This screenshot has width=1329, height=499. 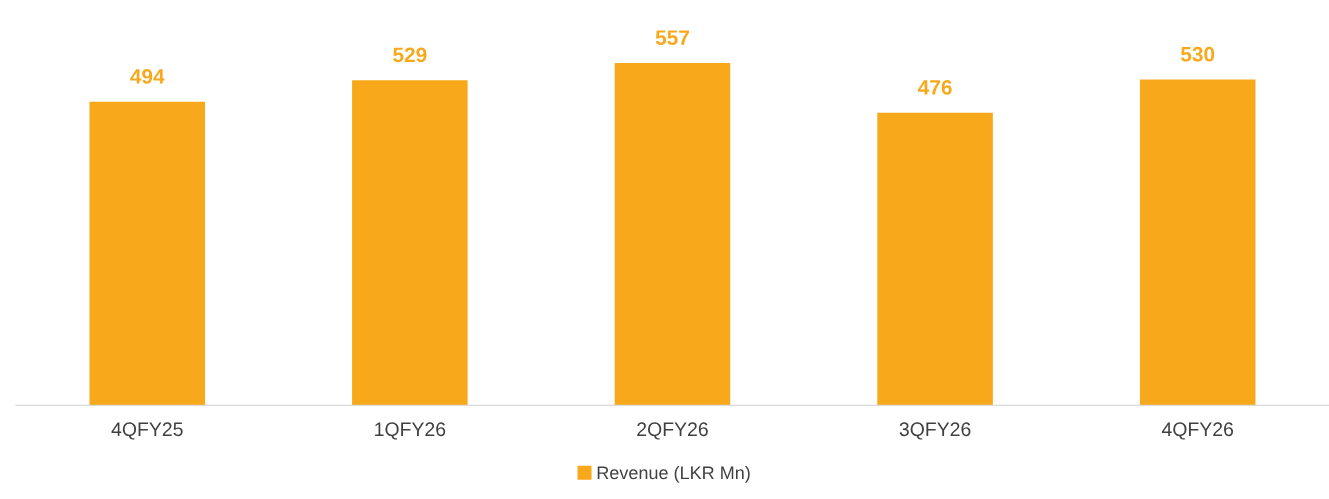 What do you see at coordinates (935, 431) in the screenshot?
I see `x-tick-label: 3QFY26` at bounding box center [935, 431].